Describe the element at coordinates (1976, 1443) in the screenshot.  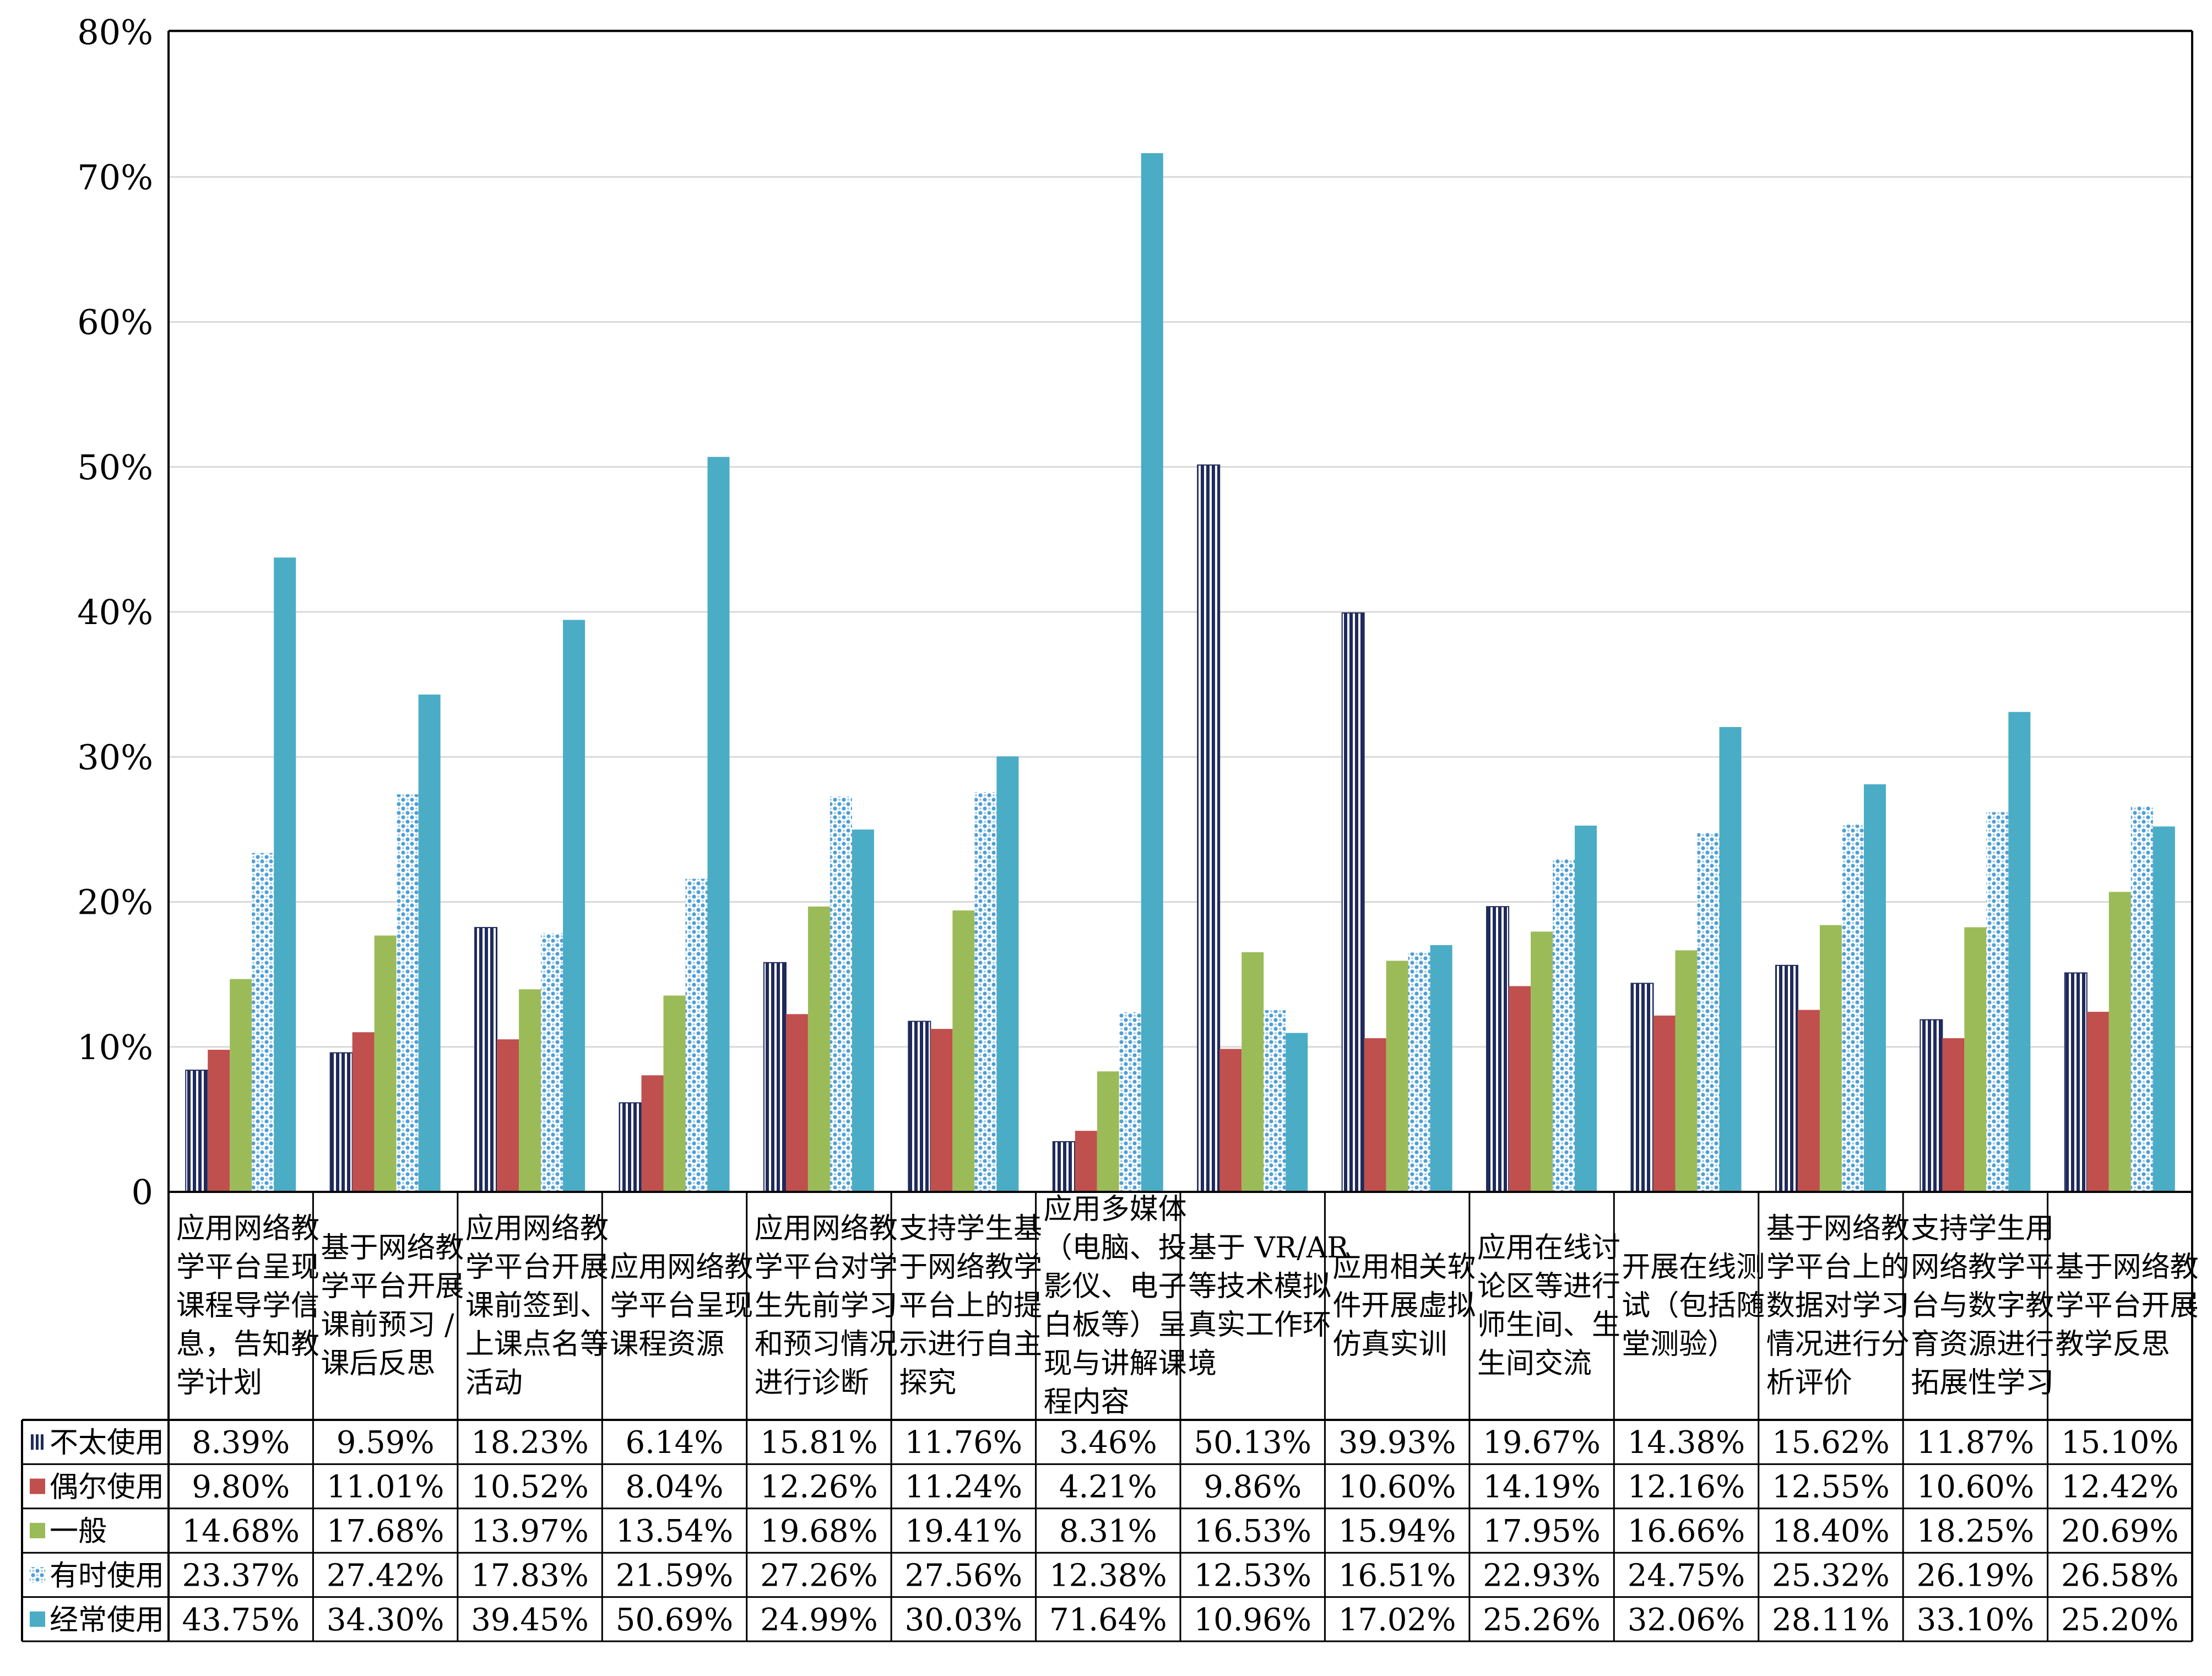
I see `data-label: 11.87%` at that location.